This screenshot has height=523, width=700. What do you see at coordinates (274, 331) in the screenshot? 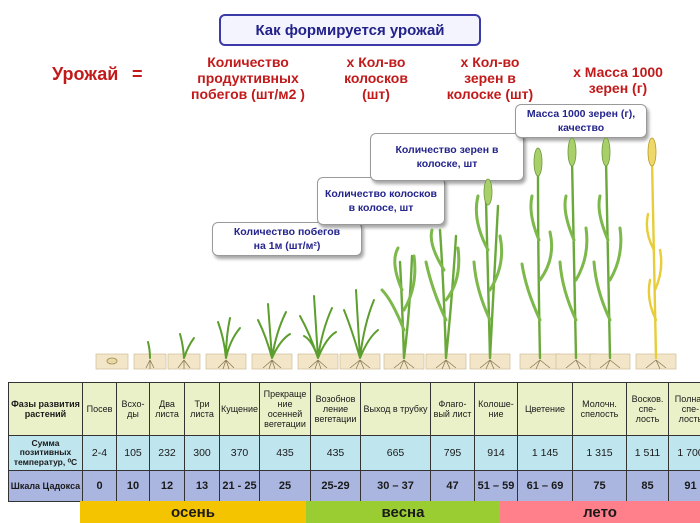
I see `plant-tillering` at bounding box center [274, 331].